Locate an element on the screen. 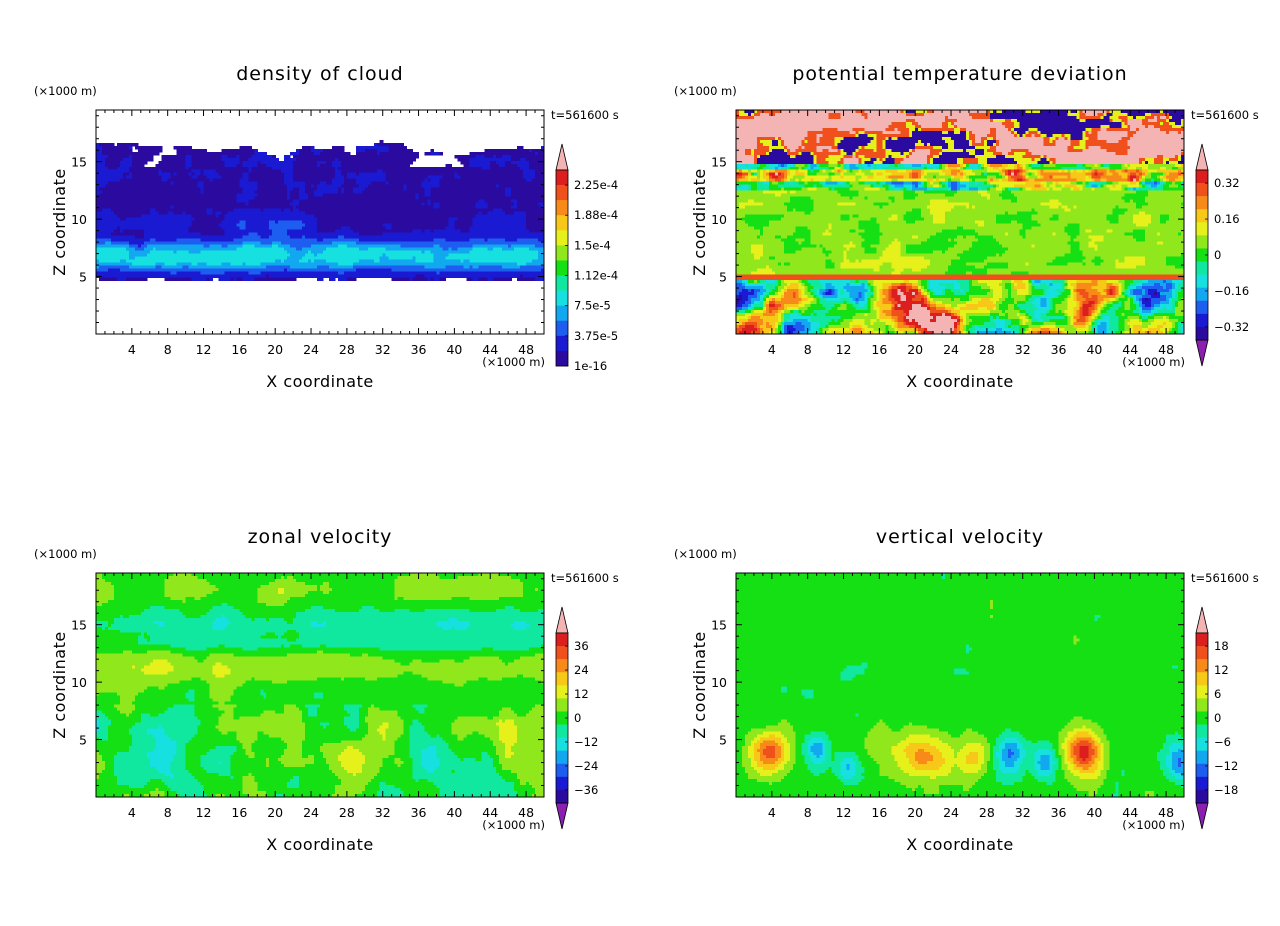 The image size is (1280, 926). chart-title: zonal velocity is located at coordinates (320, 537).